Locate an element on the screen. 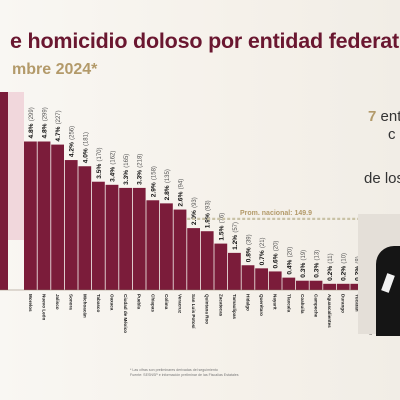 This screenshot has height=400, width=400. category-label: Sonora is located at coordinates (71, 302).